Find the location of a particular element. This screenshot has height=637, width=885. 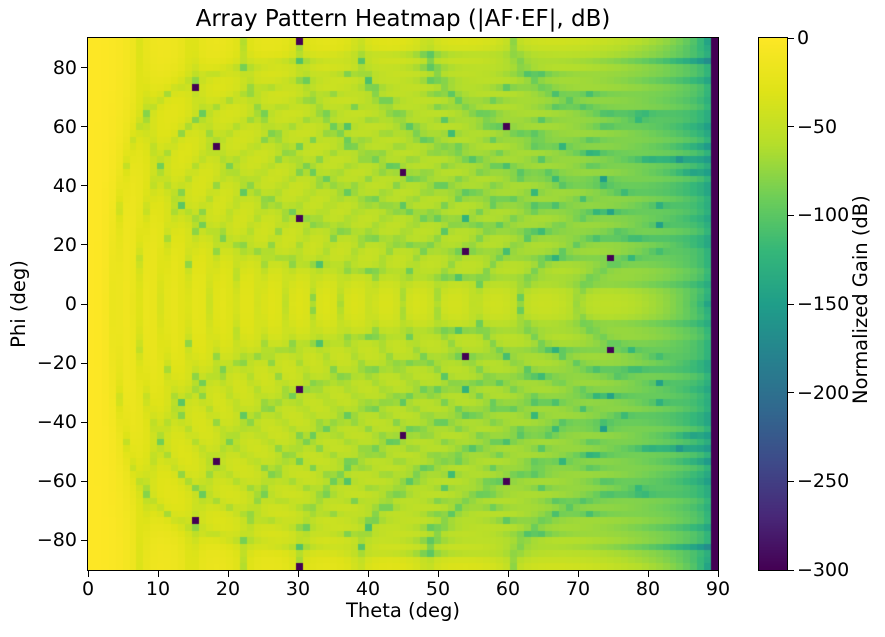

colorbar-tick-label: −200 is located at coordinates (823, 392).